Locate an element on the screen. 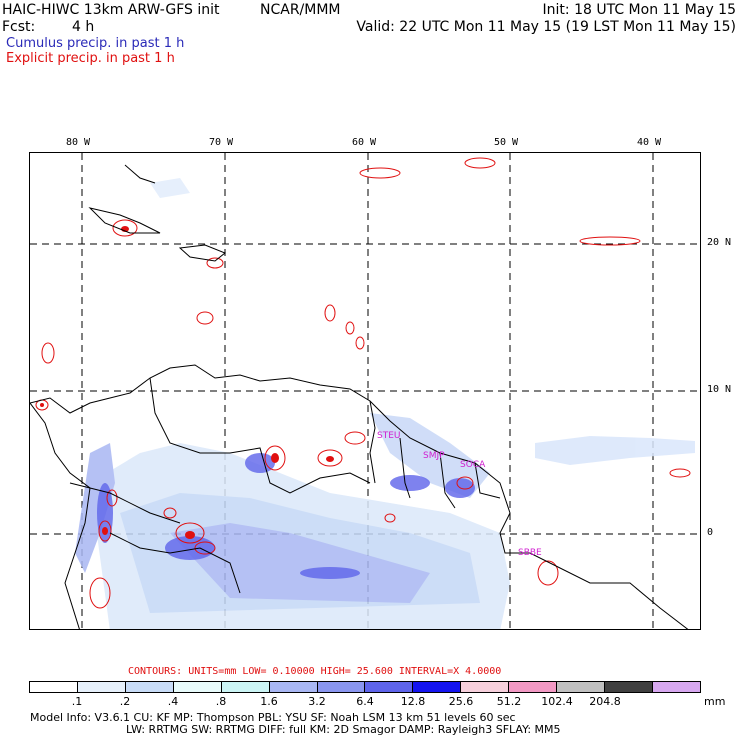 This screenshot has height=740, width=740. colorbar-units: mm is located at coordinates (715, 701).